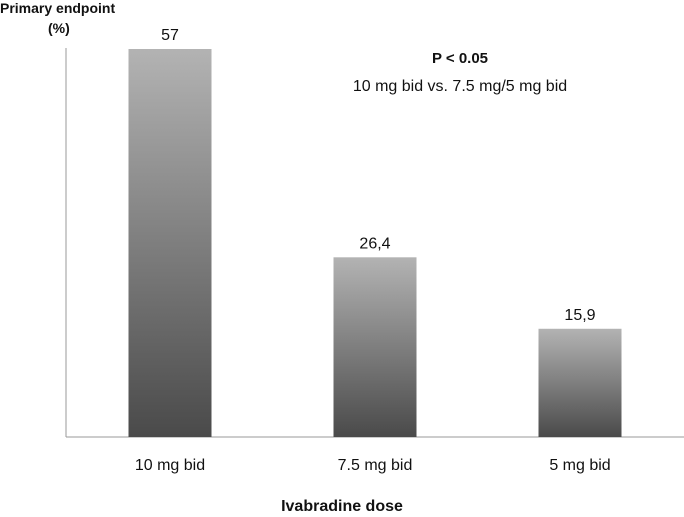  What do you see at coordinates (375, 465) in the screenshot?
I see `category-label-1: 7.5 mg bid` at bounding box center [375, 465].